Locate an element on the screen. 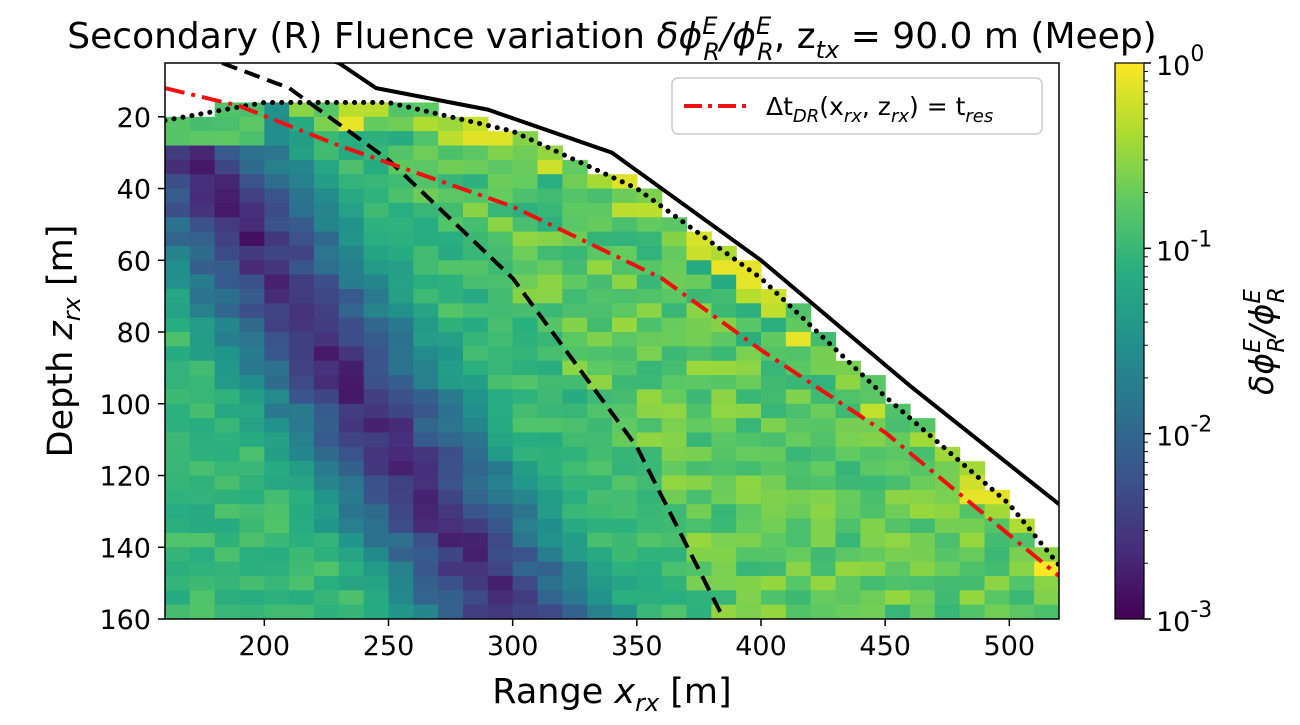  x-tick-label: 200 is located at coordinates (265, 646).